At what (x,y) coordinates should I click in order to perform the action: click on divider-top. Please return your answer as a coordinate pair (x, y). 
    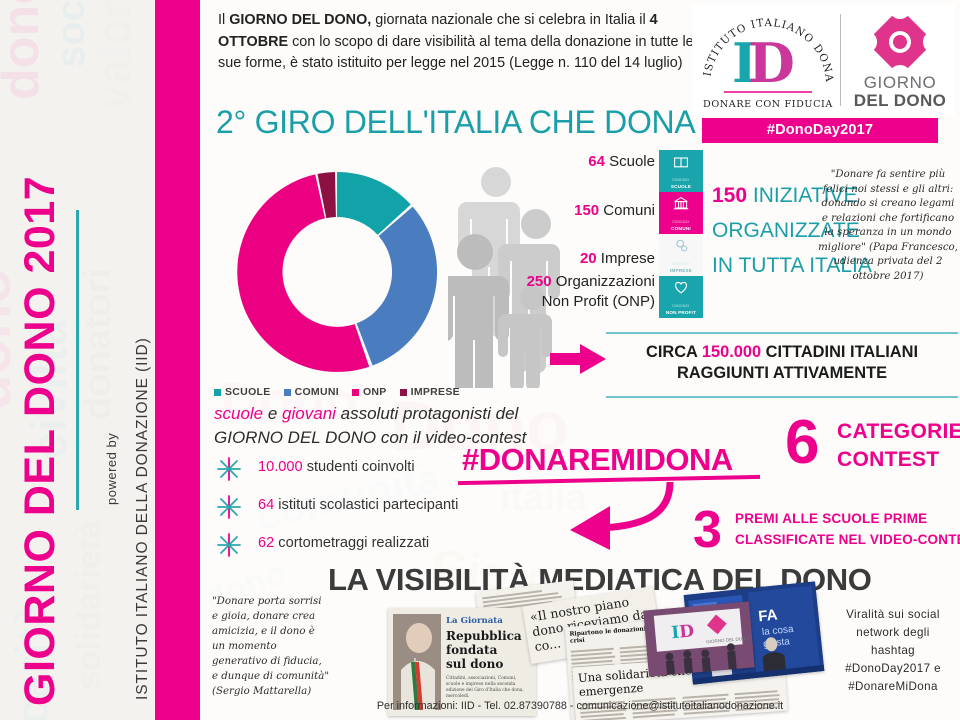
    Looking at the image, I should click on (782, 333).